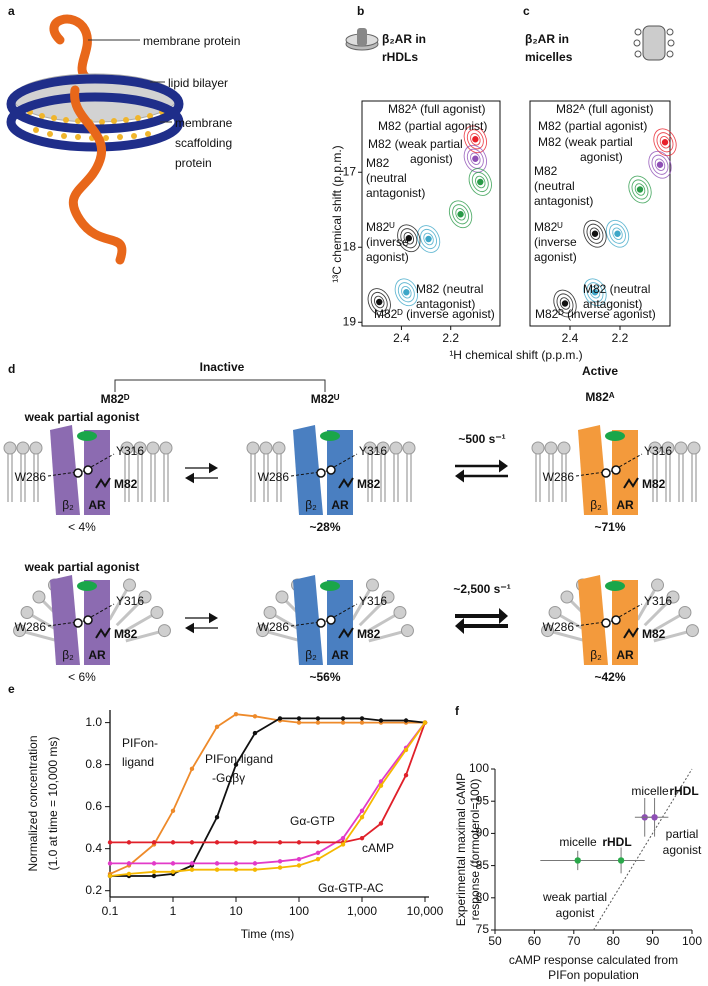 The image size is (708, 986). I want to click on y-tick-label: 1.0, so click(93, 722).